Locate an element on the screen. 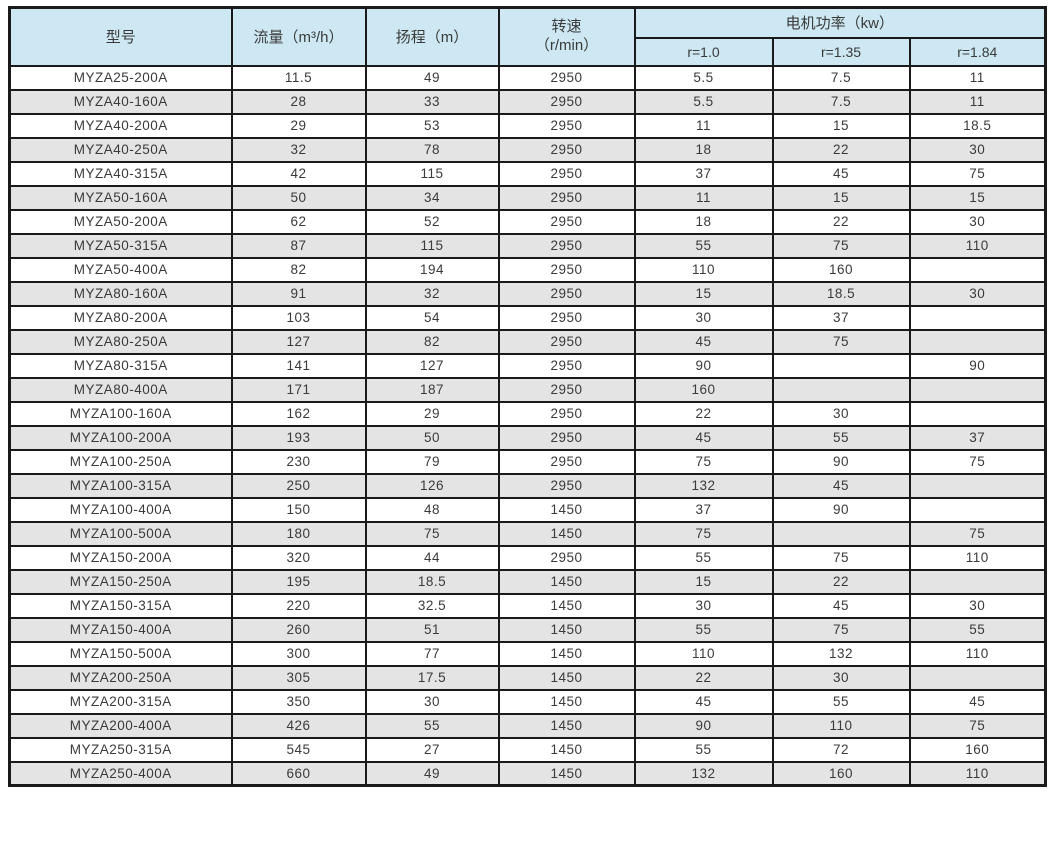  power-r1-84-cell: 15 is located at coordinates (977, 197).